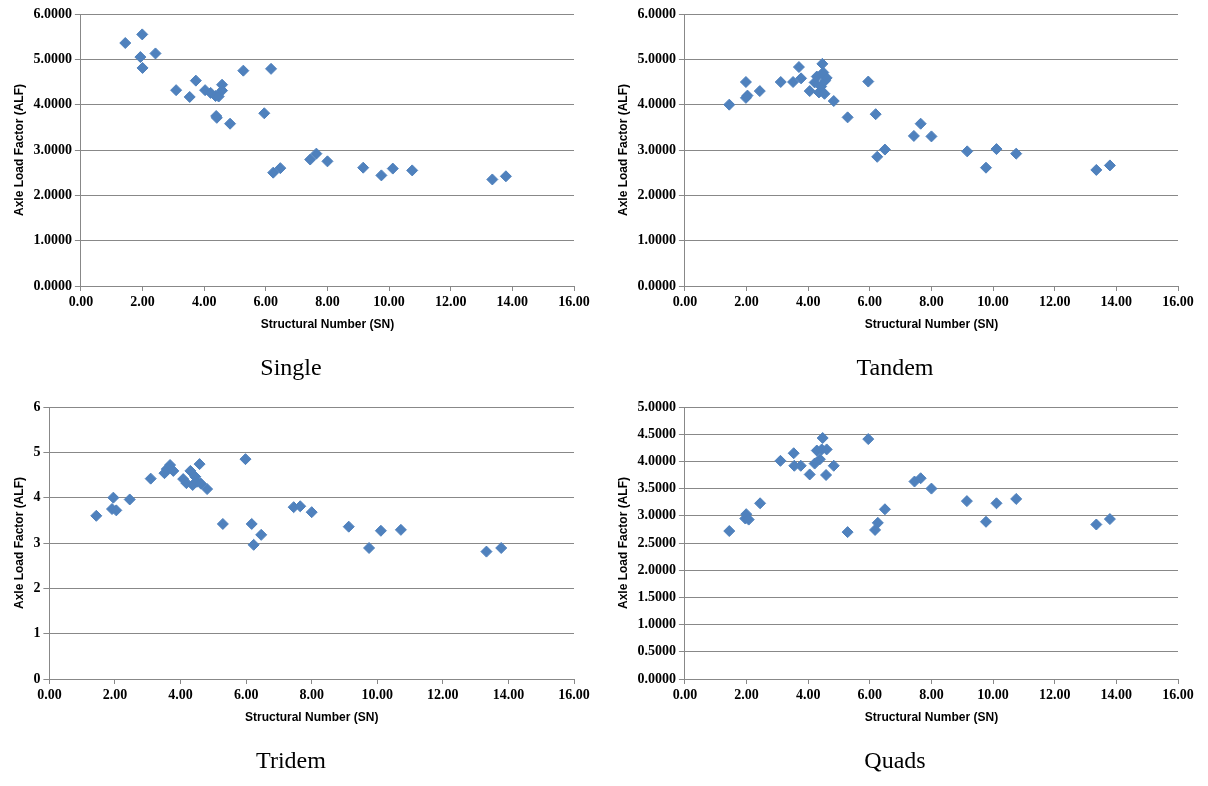 The image size is (1208, 786). What do you see at coordinates (656, 488) in the screenshot?
I see `y-tick-label: 3.5000` at bounding box center [656, 488].